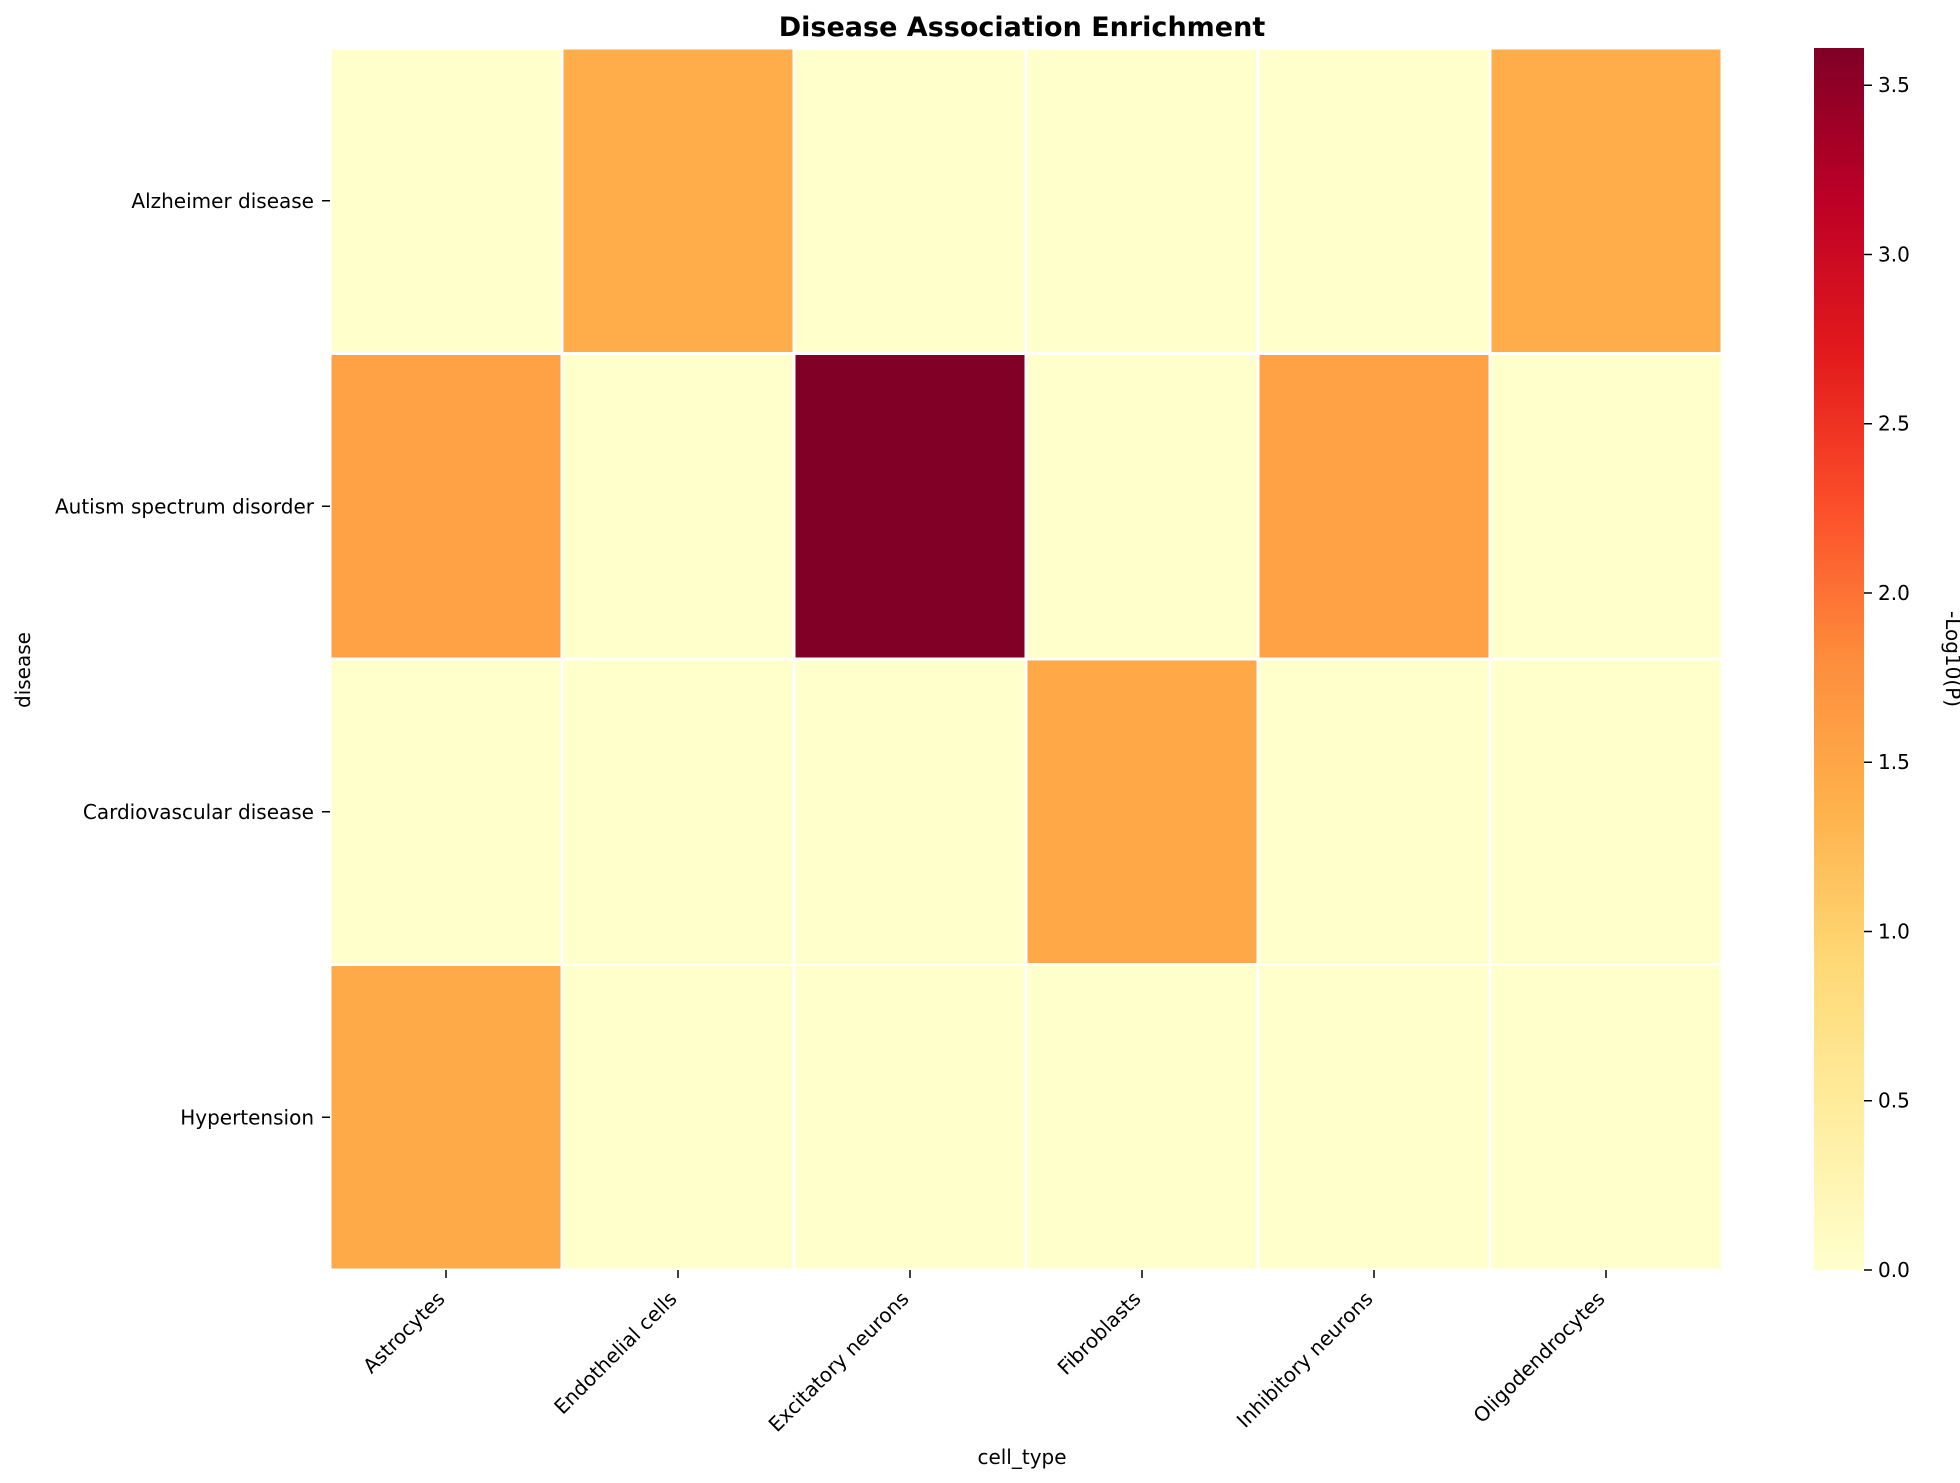 This screenshot has height=1483, width=1960. What do you see at coordinates (839, 1362) in the screenshot?
I see `x-tick-label: Excitatory neurons` at bounding box center [839, 1362].